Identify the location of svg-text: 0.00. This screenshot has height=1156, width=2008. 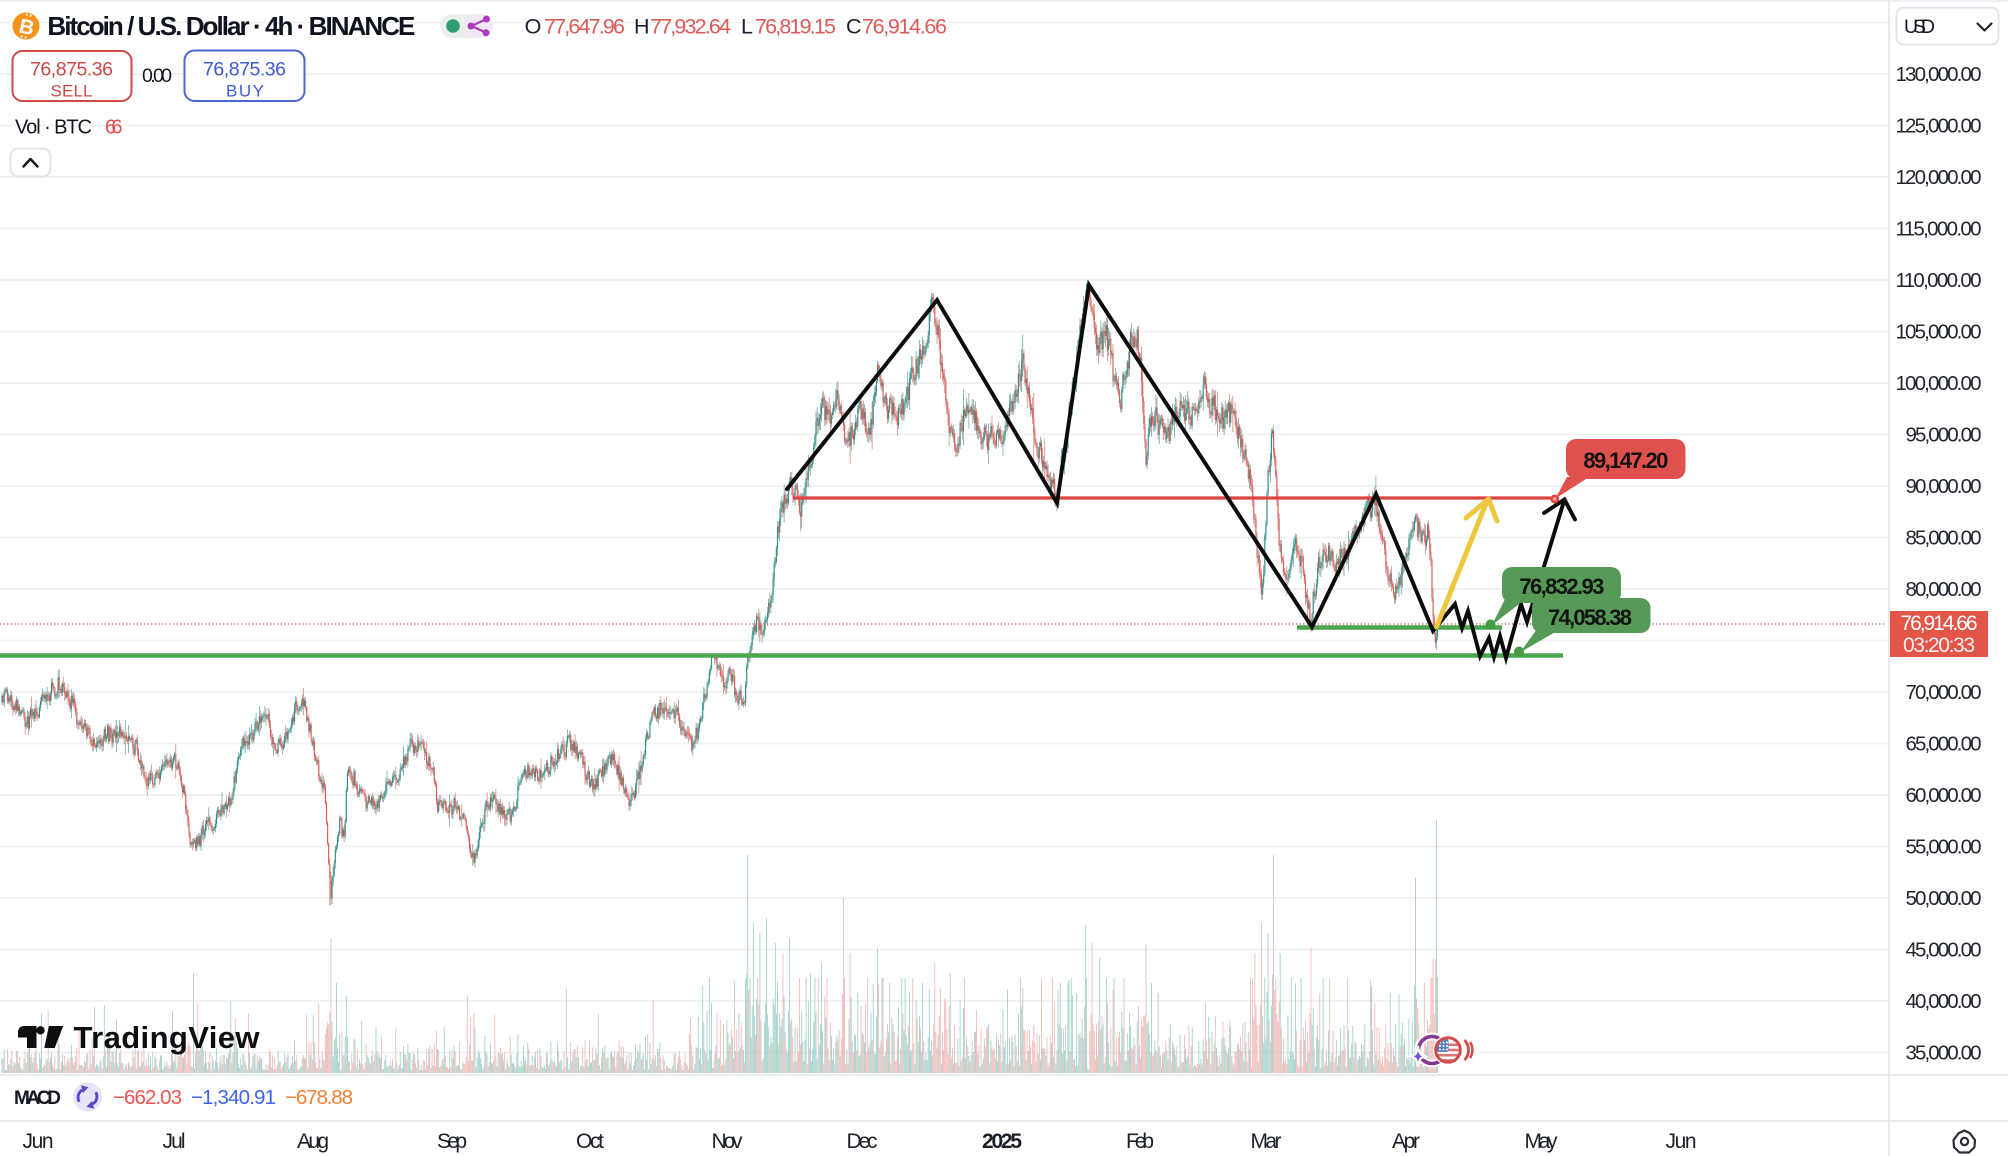
(157, 76).